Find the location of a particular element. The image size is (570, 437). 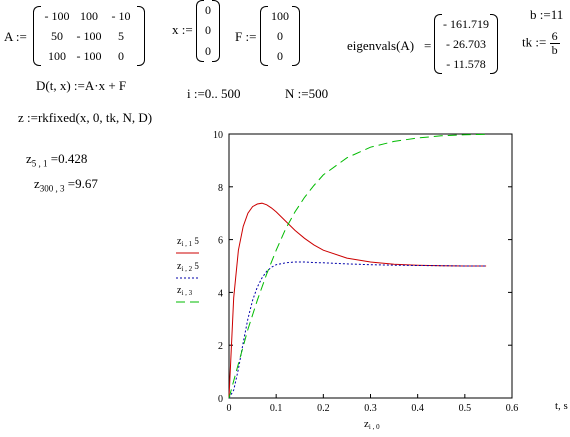

y-tick-label: 6 is located at coordinates (220, 241).